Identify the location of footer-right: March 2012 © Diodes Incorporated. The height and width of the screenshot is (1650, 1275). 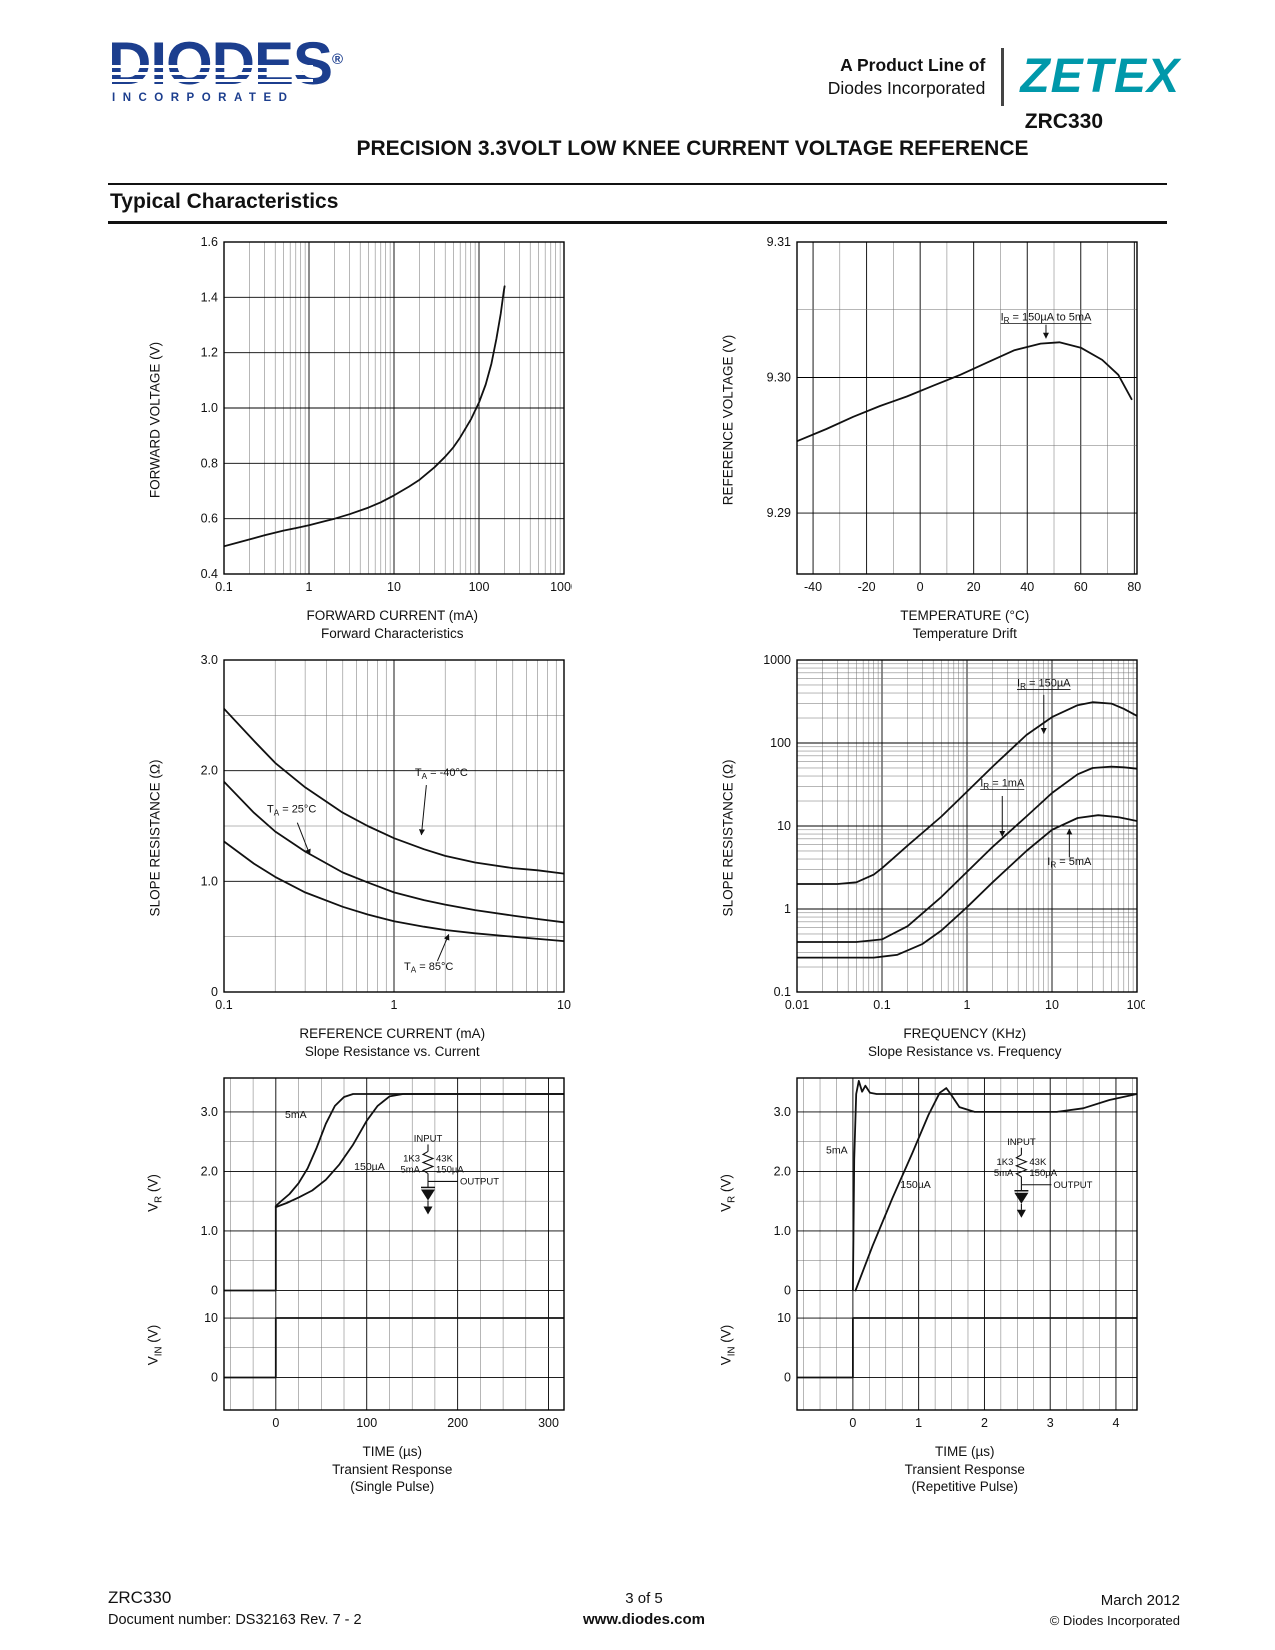
(1115, 1610).